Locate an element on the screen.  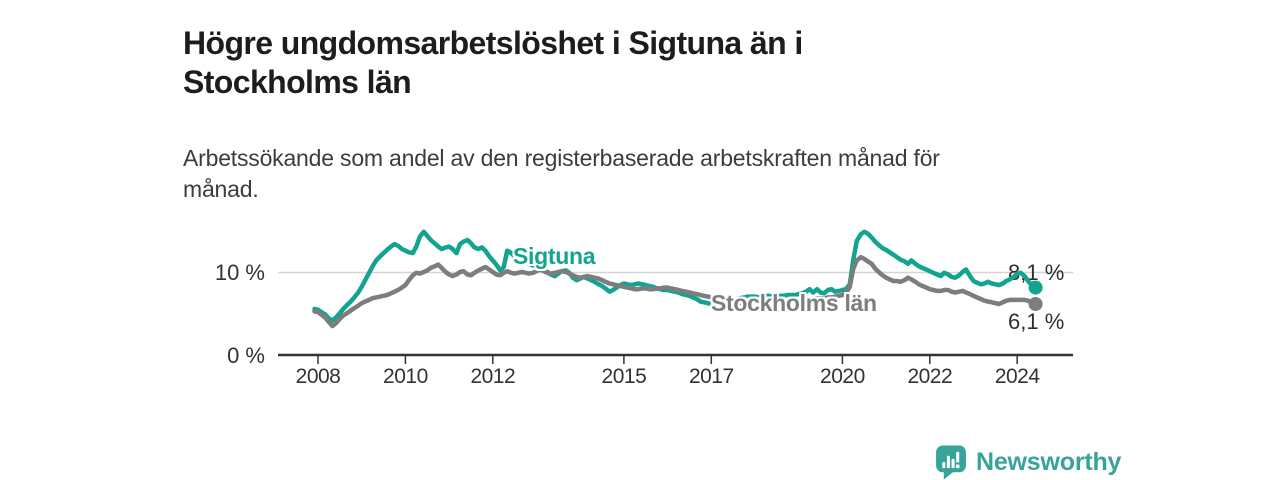
y-axis-label-10: 10 % is located at coordinates (239, 272).